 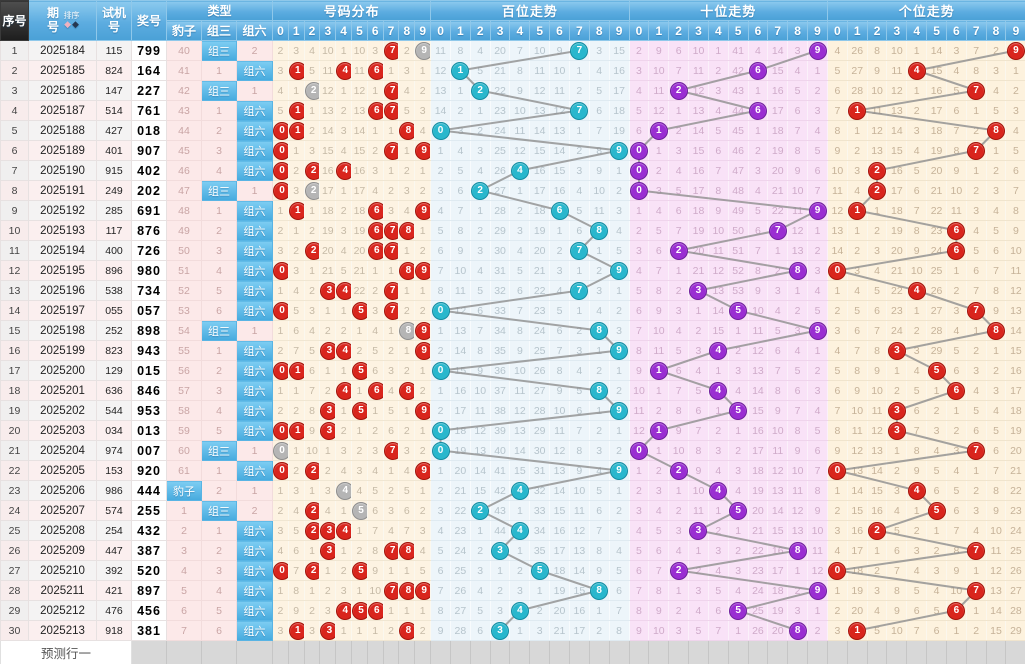 I want to click on hundreds-cell: 28, so click(x=540, y=410).